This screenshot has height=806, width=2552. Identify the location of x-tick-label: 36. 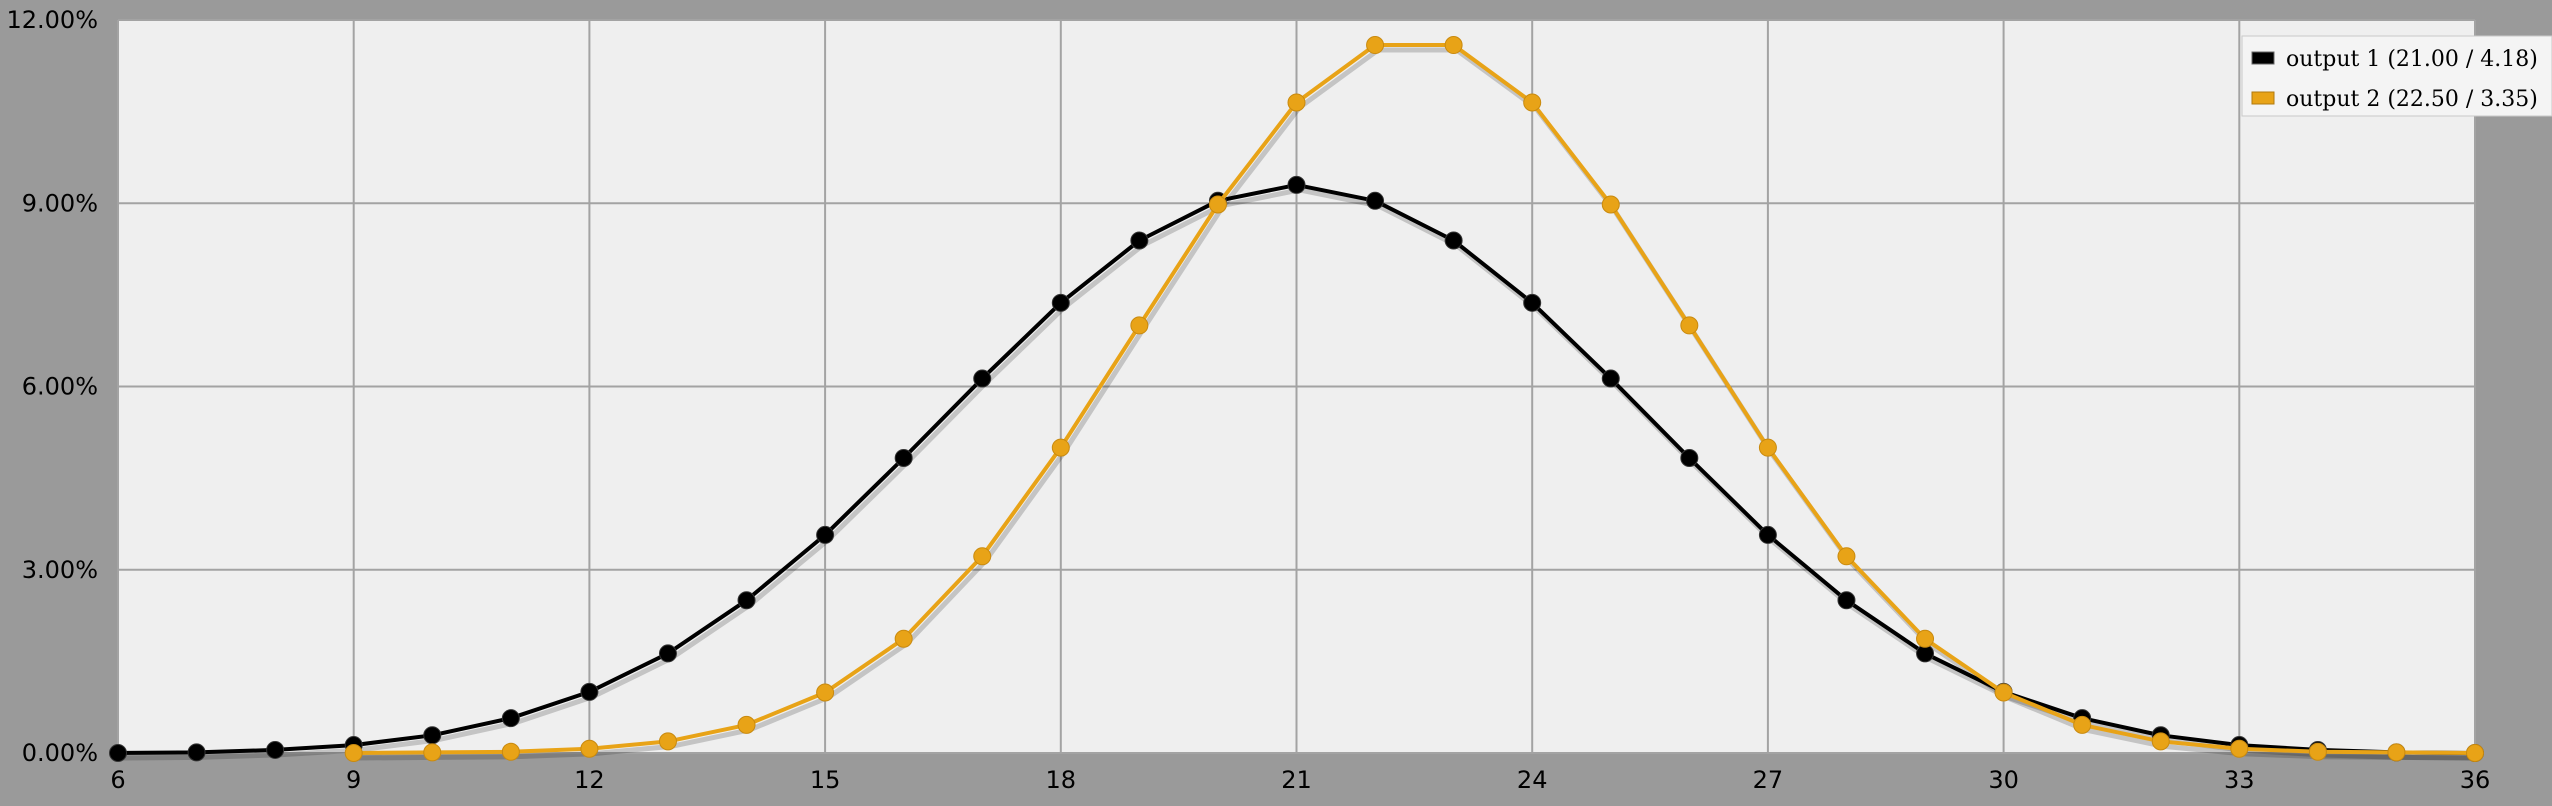
(2475, 780).